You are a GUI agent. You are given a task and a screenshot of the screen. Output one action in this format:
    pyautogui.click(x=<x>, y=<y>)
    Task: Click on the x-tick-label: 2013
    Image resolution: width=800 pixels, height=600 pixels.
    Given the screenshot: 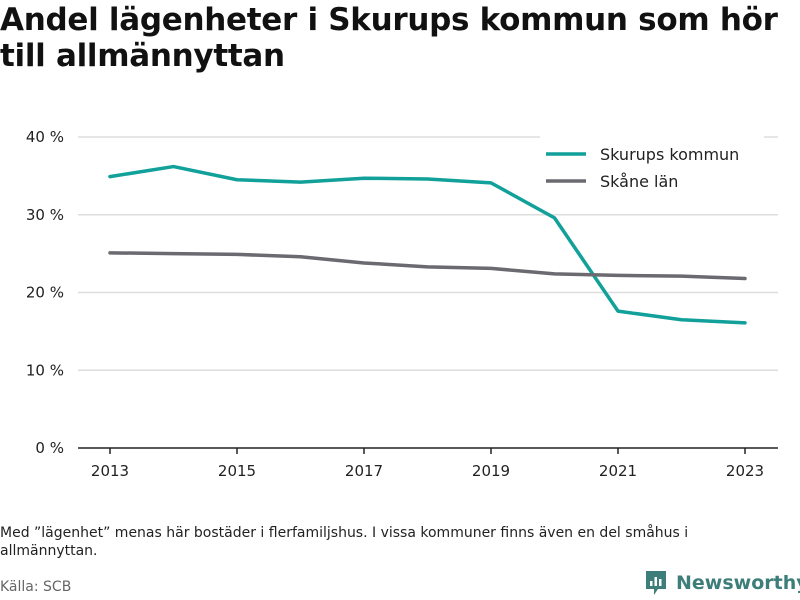 What is the action you would take?
    pyautogui.click(x=110, y=471)
    